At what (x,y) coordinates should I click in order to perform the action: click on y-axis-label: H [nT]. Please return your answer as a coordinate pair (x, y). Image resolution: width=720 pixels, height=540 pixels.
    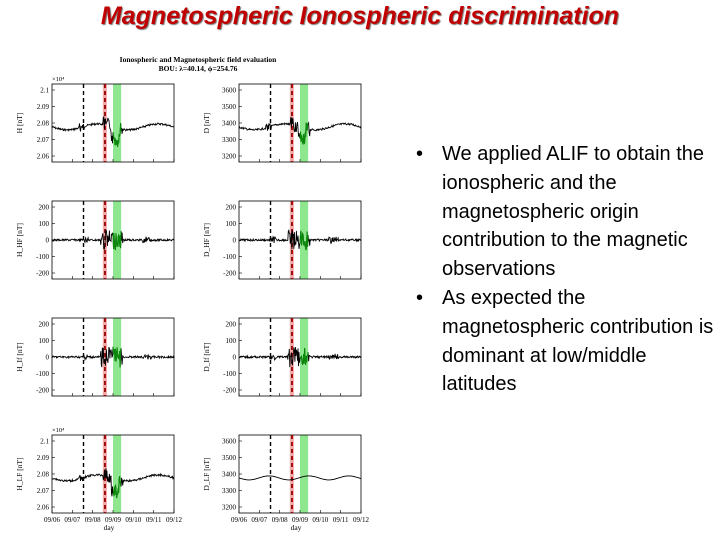
    Looking at the image, I should click on (19, 123).